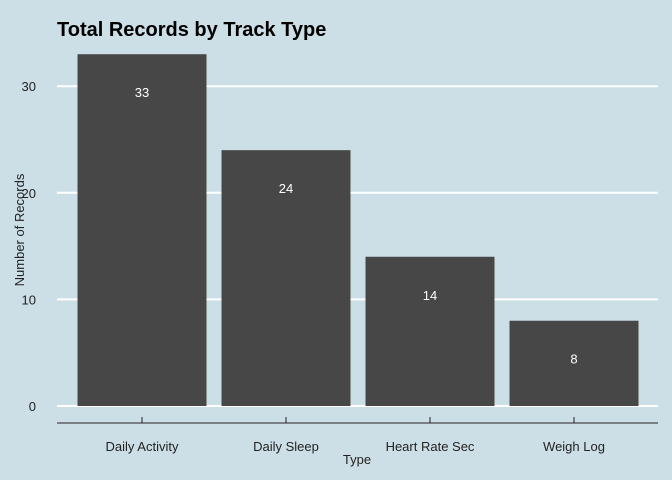 This screenshot has height=480, width=672. Describe the element at coordinates (357, 459) in the screenshot. I see `x-axis-title: Type` at that location.